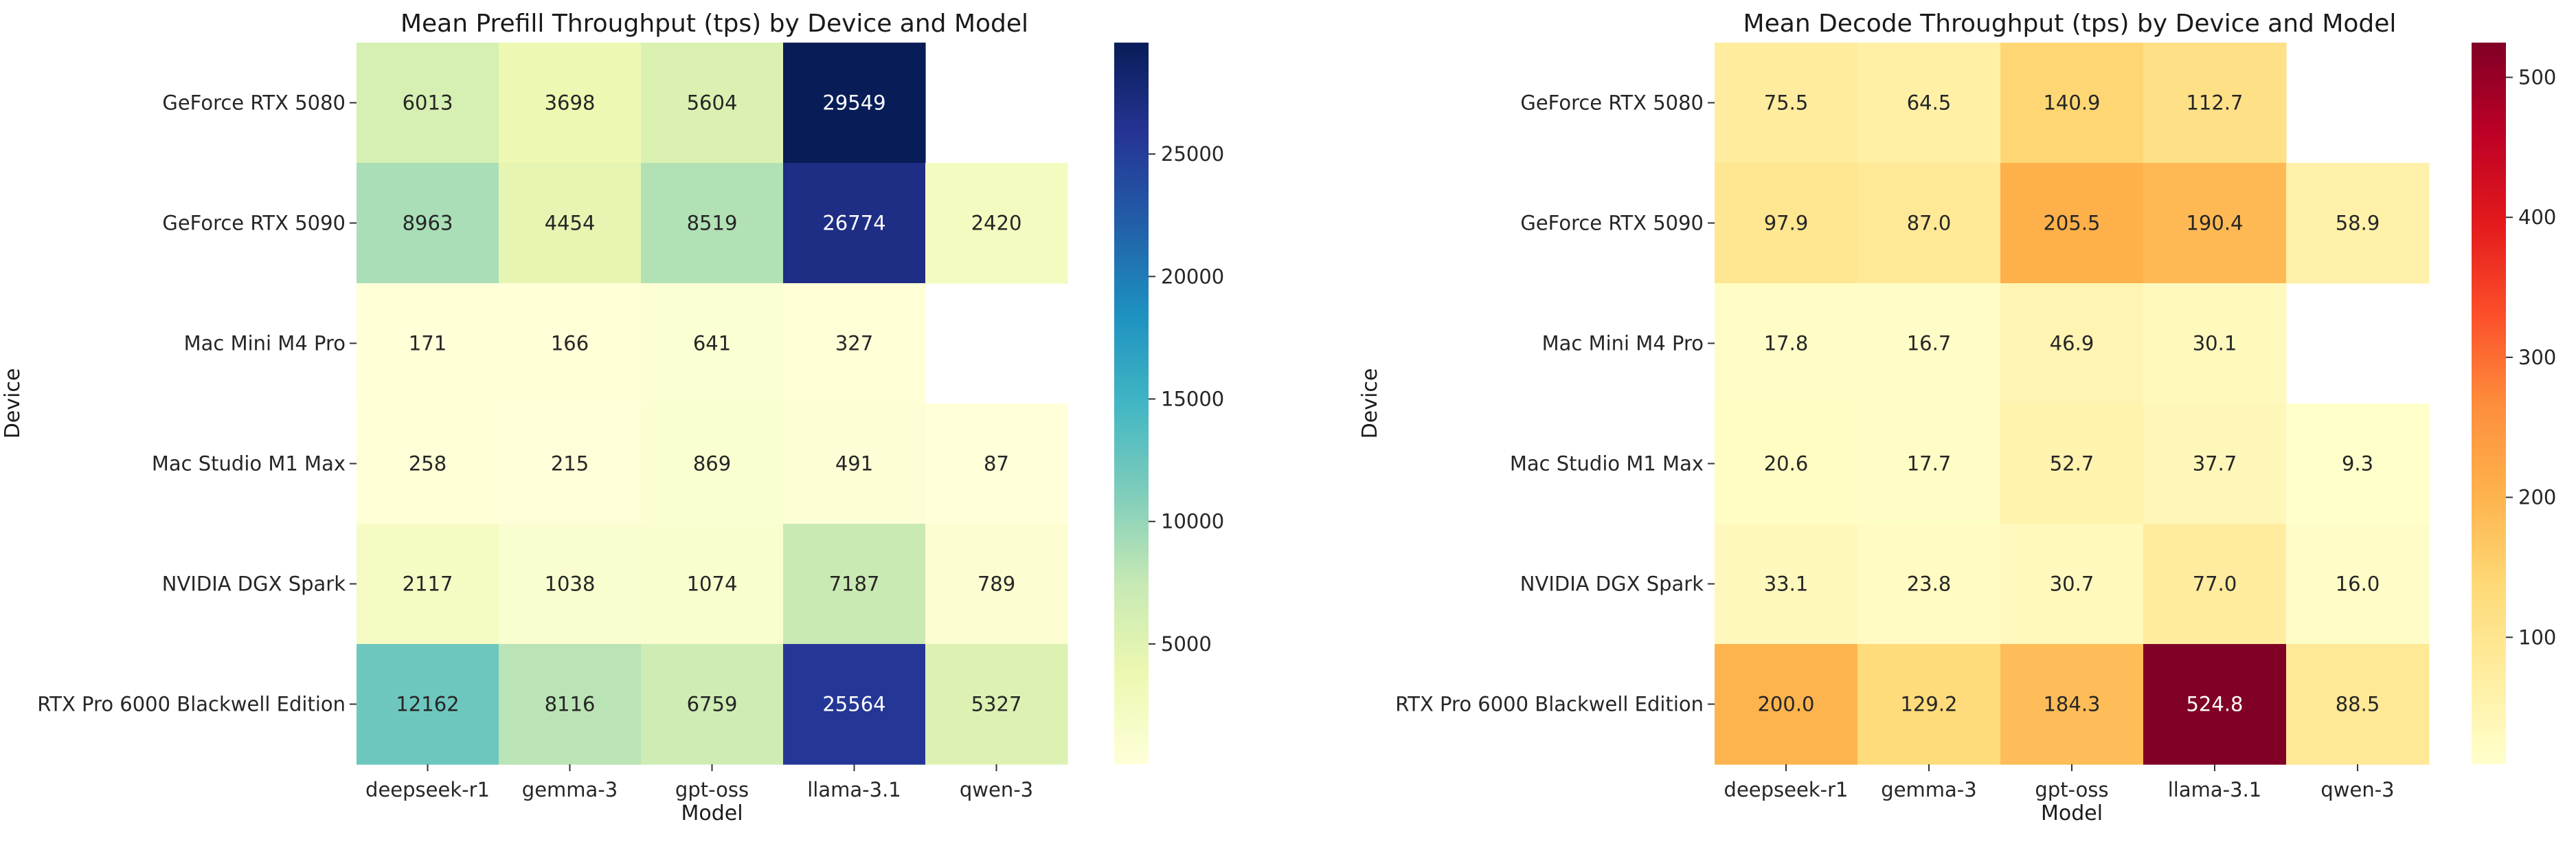 The width and height of the screenshot is (2576, 844). What do you see at coordinates (2537, 497) in the screenshot?
I see `colorbar-tick-label: 200` at bounding box center [2537, 497].